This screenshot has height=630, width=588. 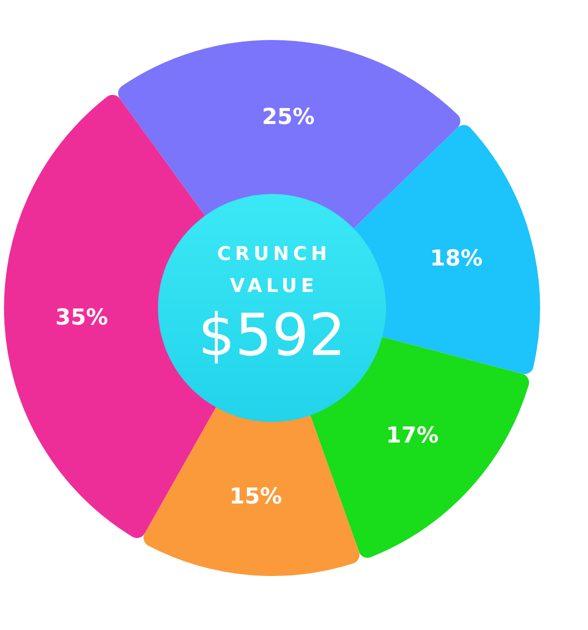 What do you see at coordinates (81, 318) in the screenshot?
I see `data-label: 35%` at bounding box center [81, 318].